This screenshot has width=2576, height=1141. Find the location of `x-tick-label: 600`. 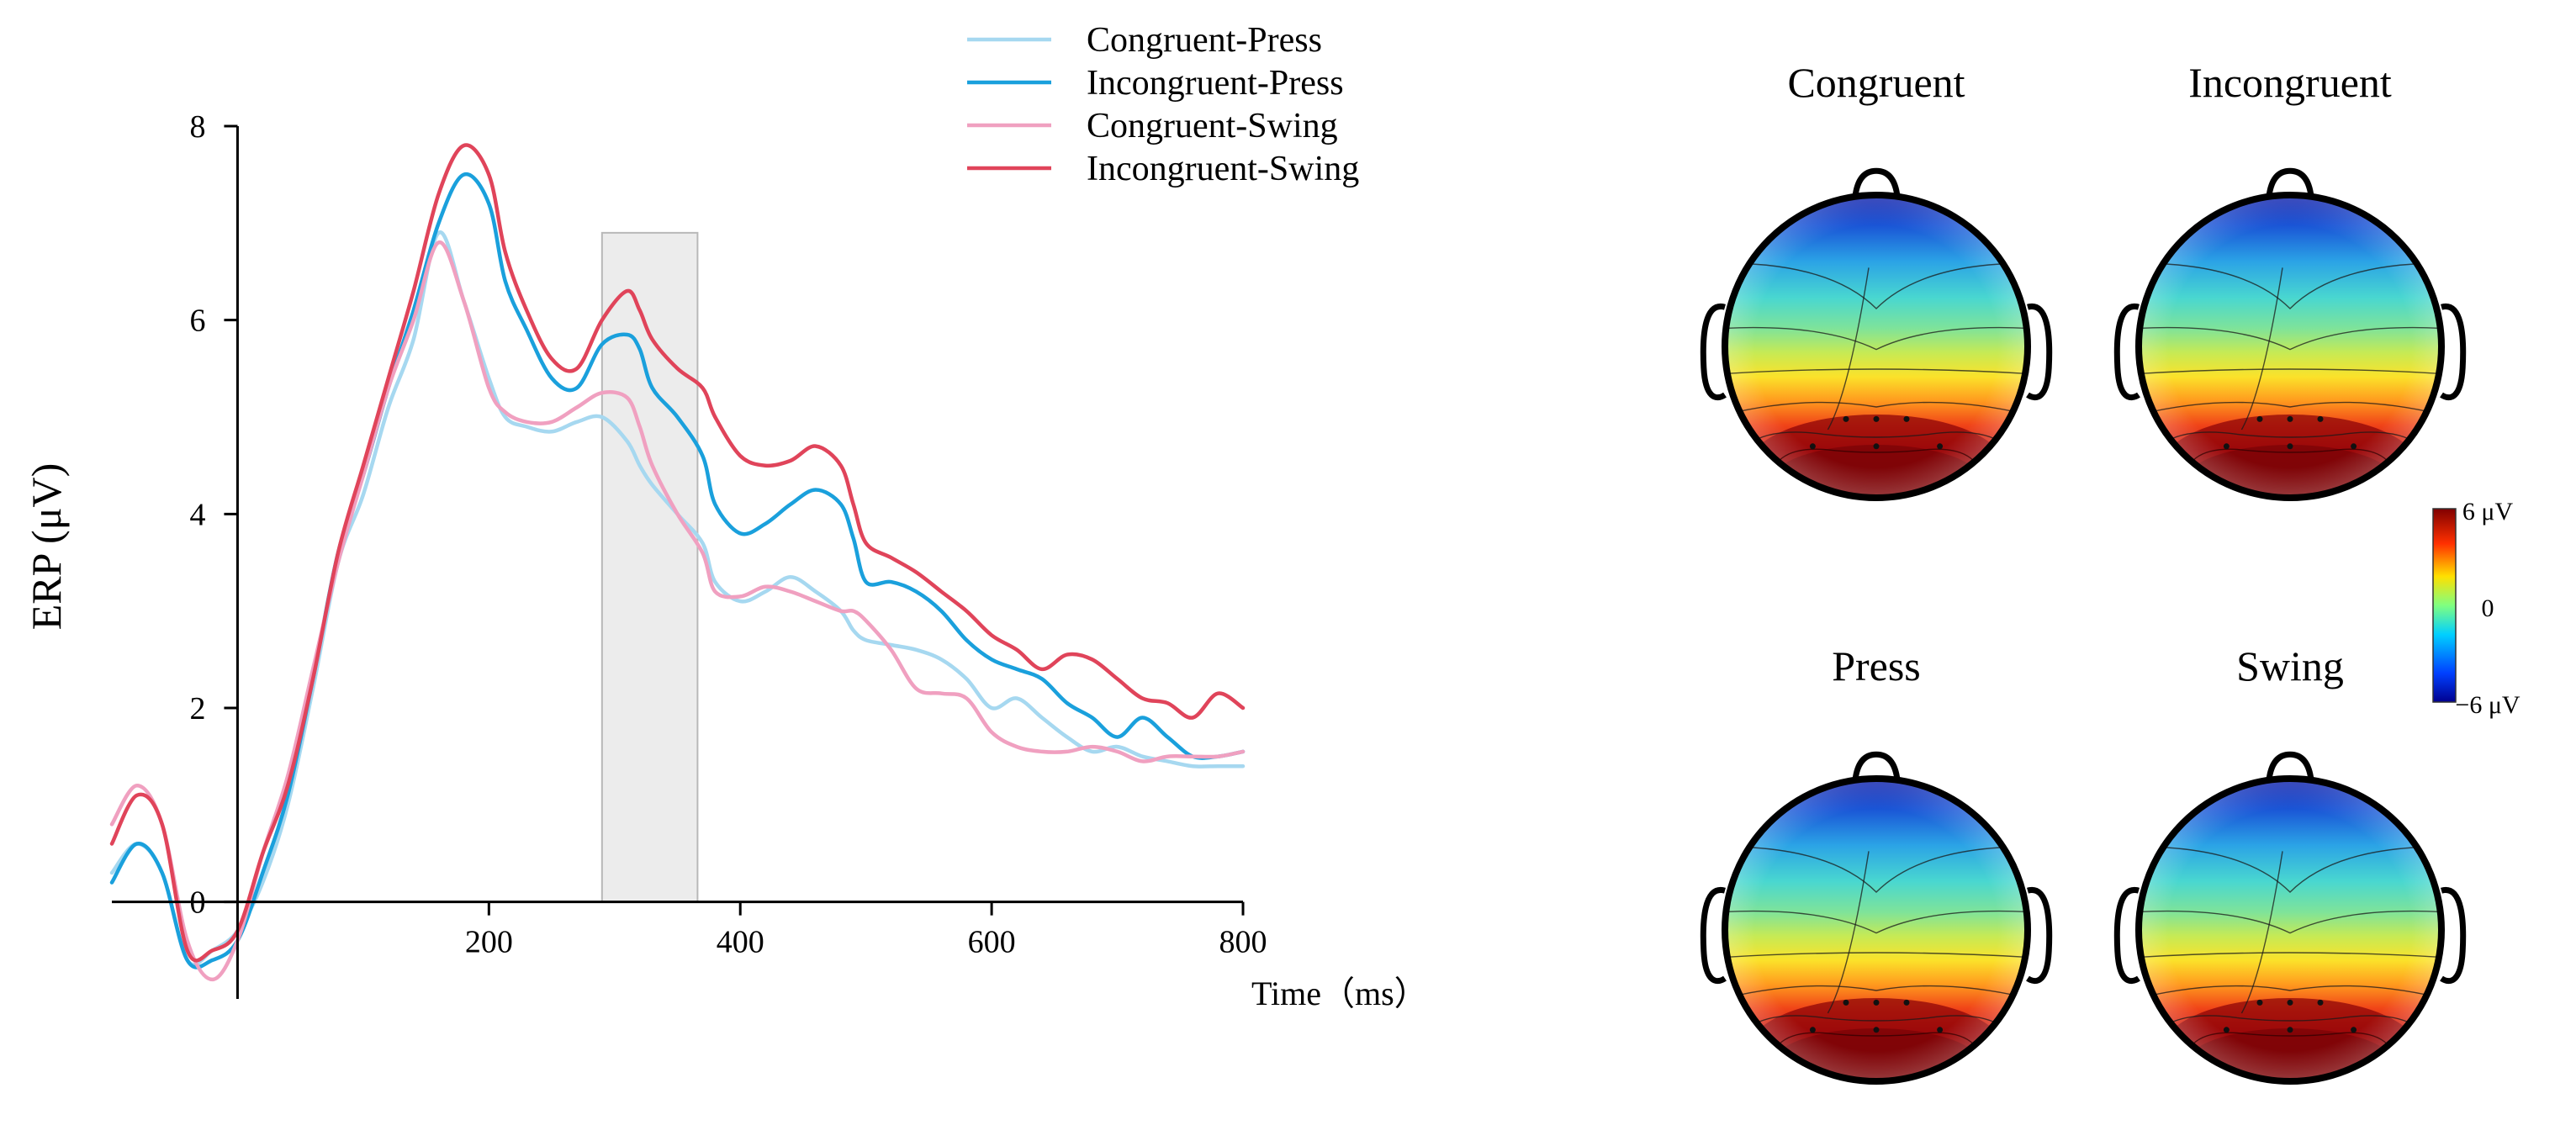

x-tick-label: 600 is located at coordinates (992, 943).